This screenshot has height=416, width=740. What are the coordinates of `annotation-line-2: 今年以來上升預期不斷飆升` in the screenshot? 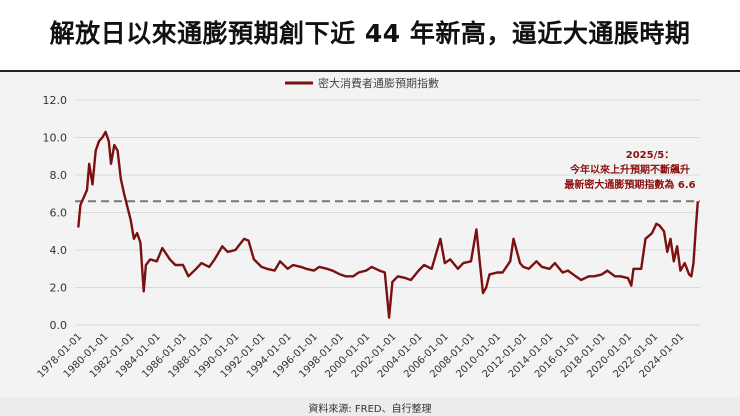 It's located at (629, 169).